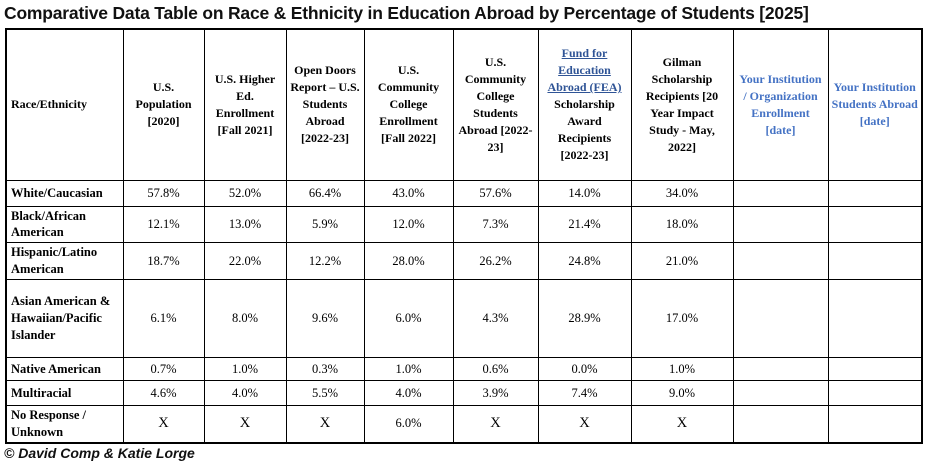 The height and width of the screenshot is (468, 926). I want to click on data-cell: 52.0%, so click(245, 193).